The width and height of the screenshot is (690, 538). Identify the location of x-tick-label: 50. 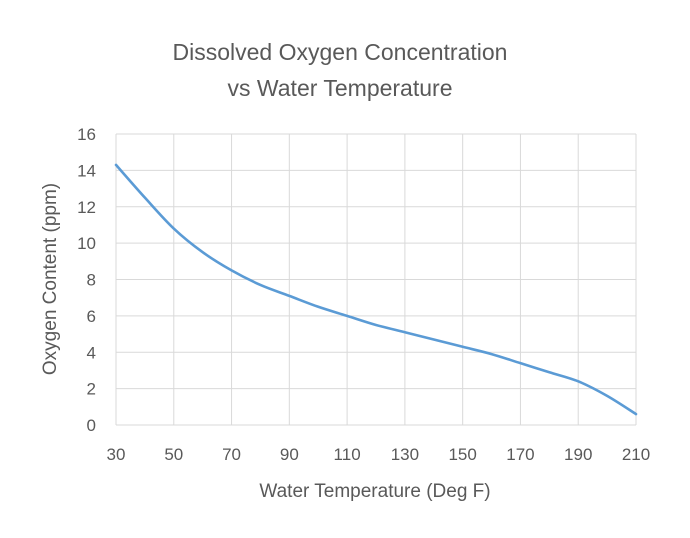
(173, 454).